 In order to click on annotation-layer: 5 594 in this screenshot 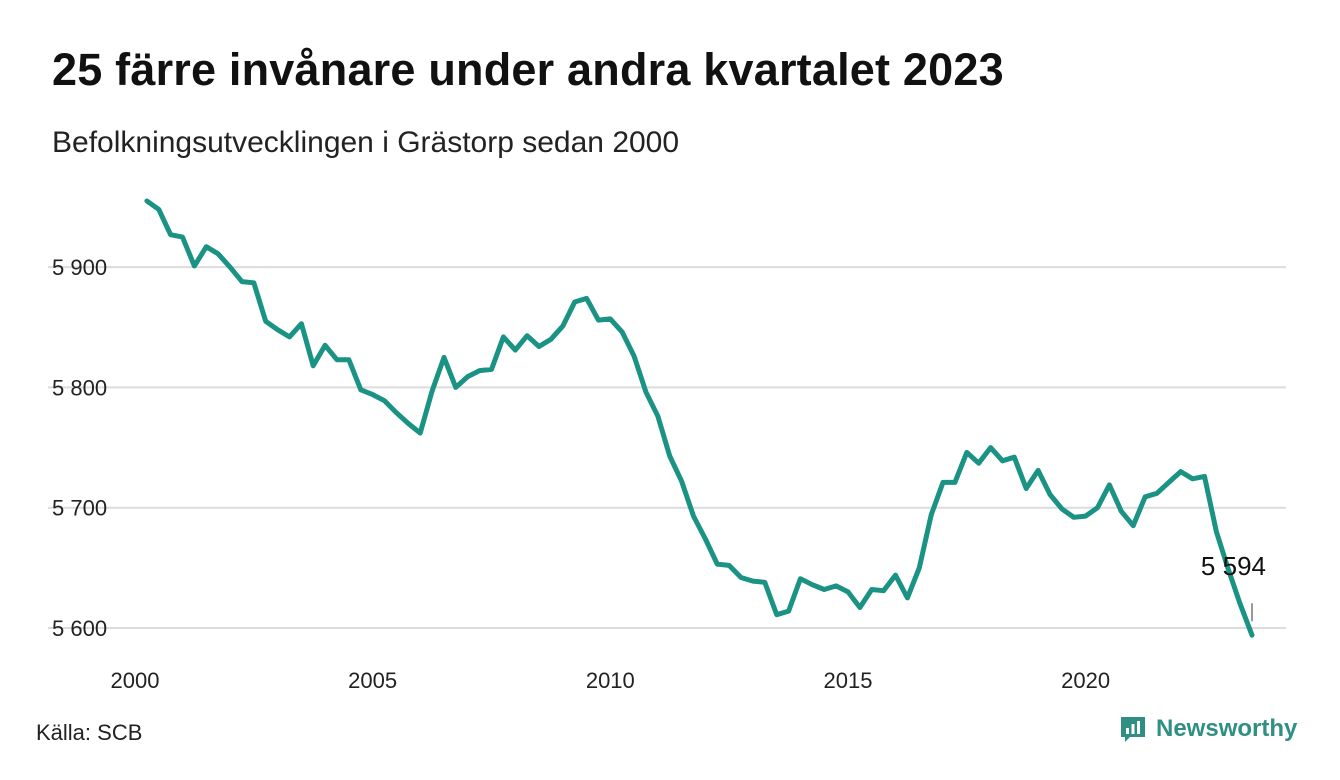, I will do `click(1233, 586)`.